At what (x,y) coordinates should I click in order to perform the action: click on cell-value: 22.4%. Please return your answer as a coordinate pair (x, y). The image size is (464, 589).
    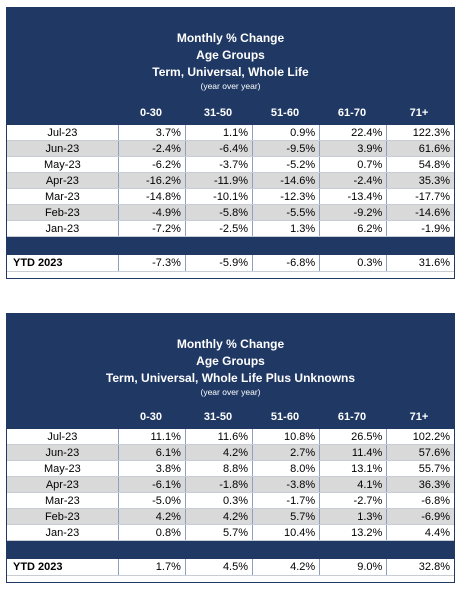
    Looking at the image, I should click on (353, 133).